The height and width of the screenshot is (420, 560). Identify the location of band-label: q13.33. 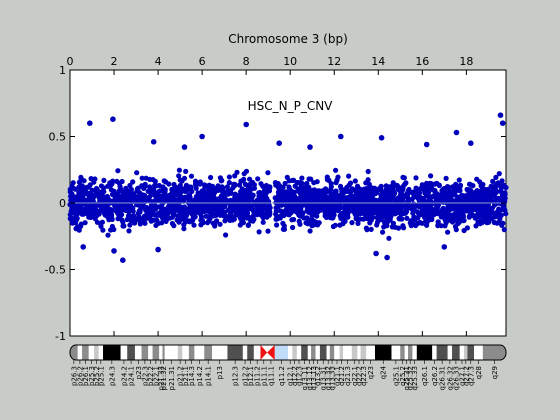
(333, 378).